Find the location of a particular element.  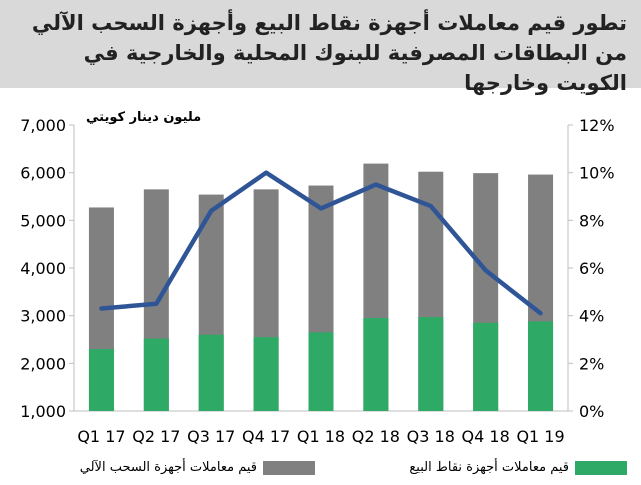

legend-label-pos: قيم معاملات أجهزة نقاط البيع is located at coordinates (489, 467).